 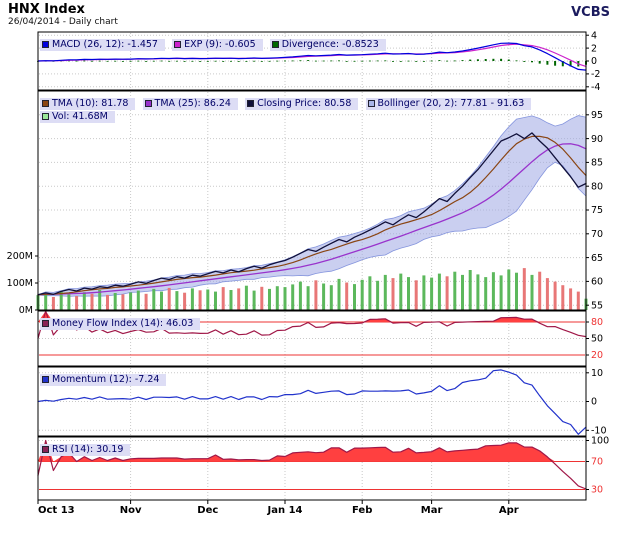 What do you see at coordinates (590, 12) in the screenshot?
I see `brand-logo: VCBS` at bounding box center [590, 12].